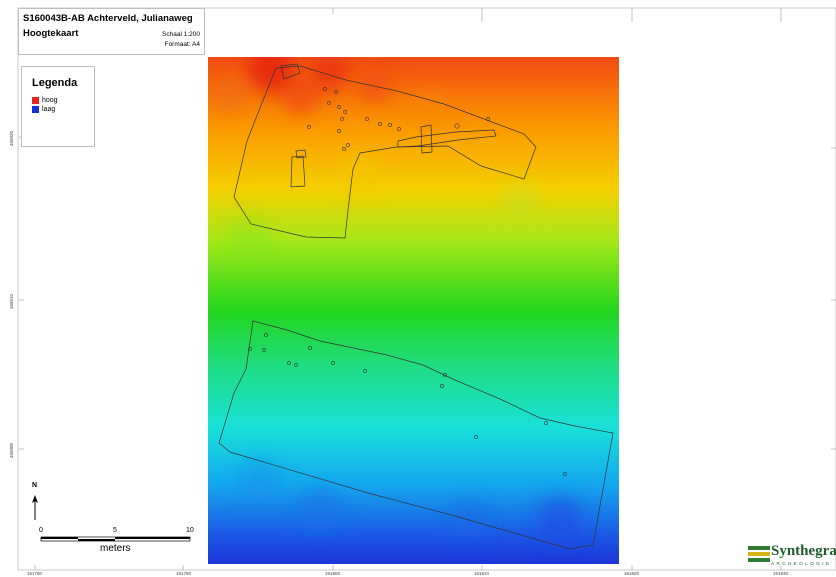 Image resolution: width=836 pixels, height=577 pixels. What do you see at coordinates (11, 301) in the screenshot?
I see `y-tick-label: 466010` at bounding box center [11, 301].